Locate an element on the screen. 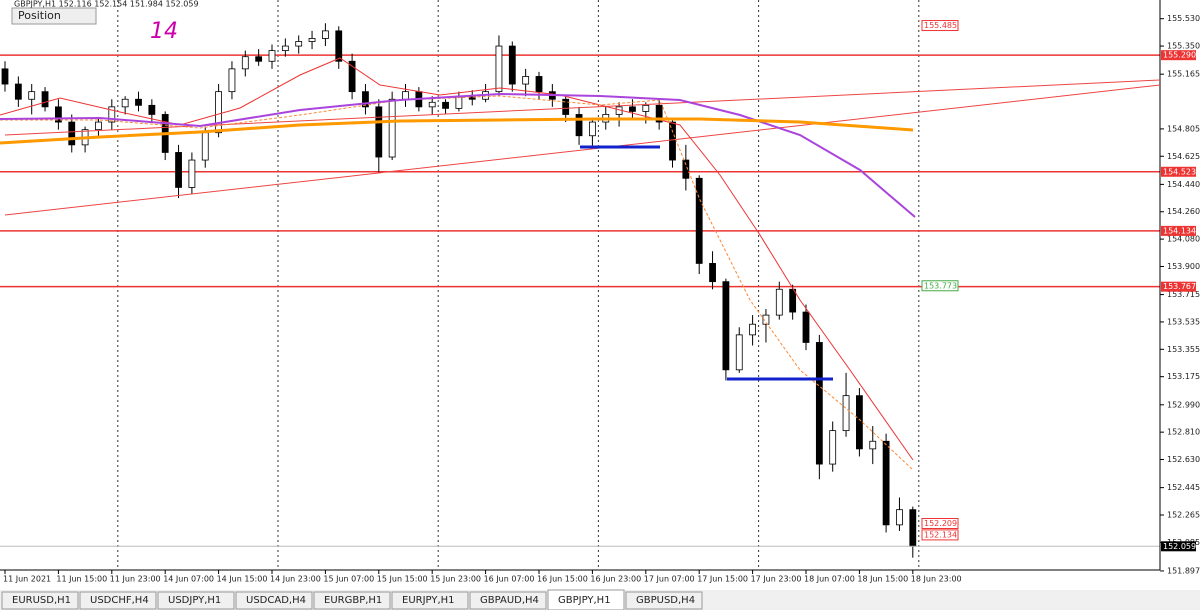  tab-label: EURGBP,H1 is located at coordinates (353, 600).